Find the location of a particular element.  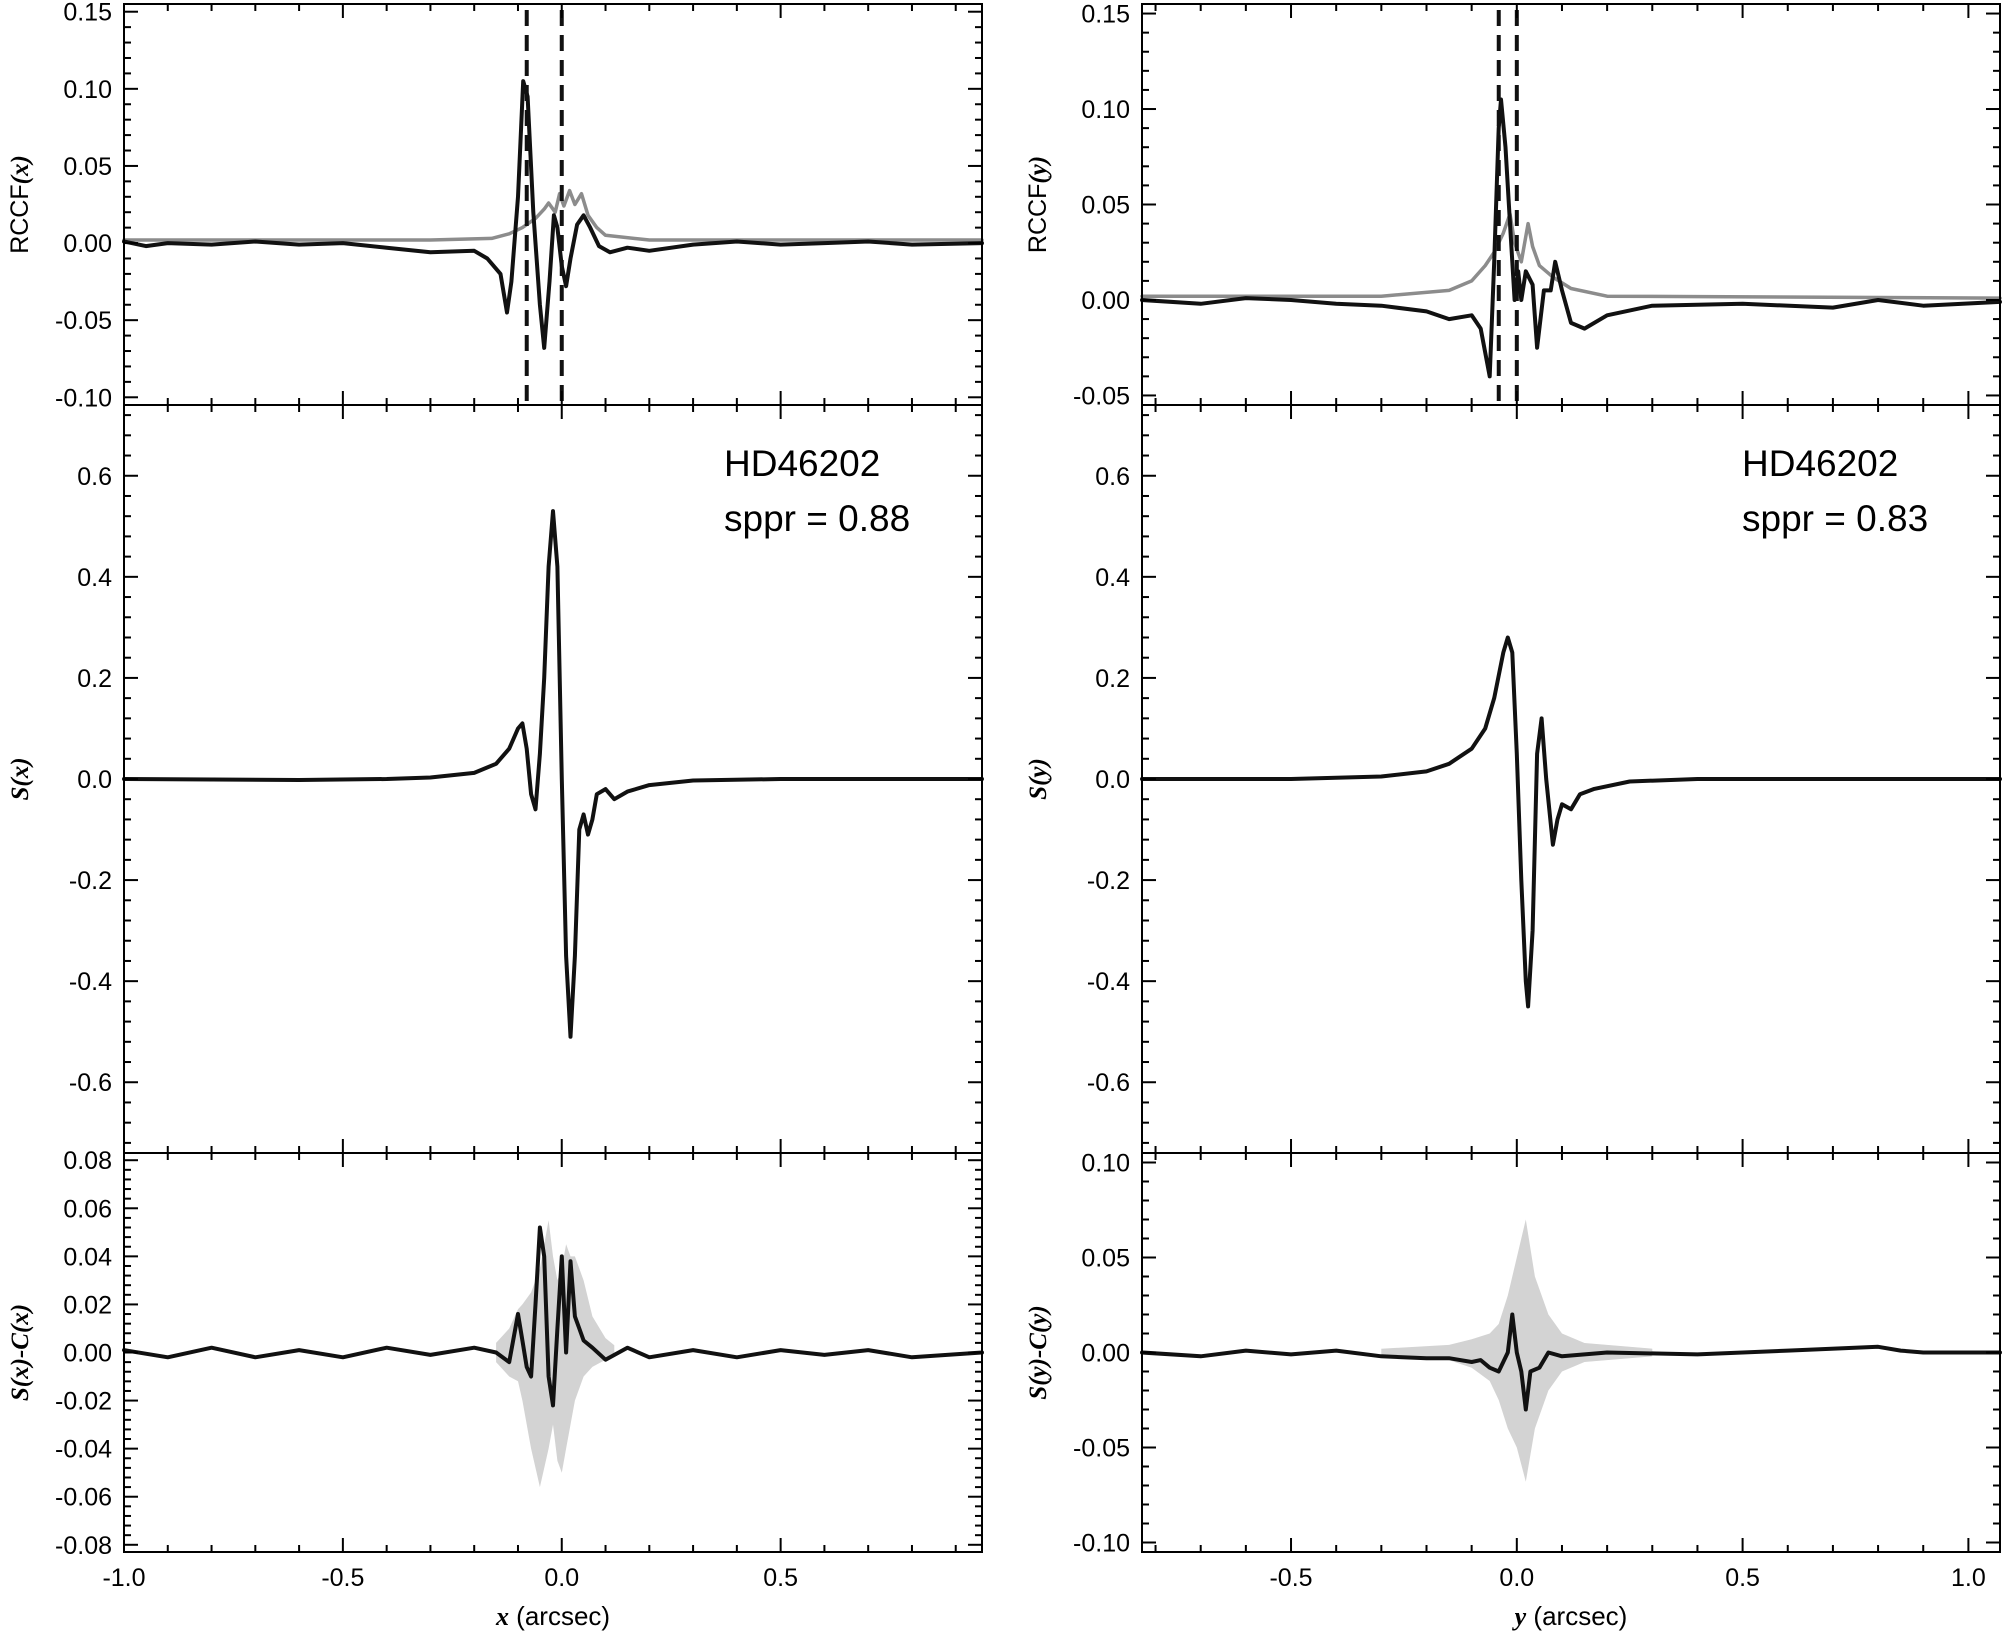

panel-y-column-resid: -0.10 -0.05 0.00 0.05 0.10 S(y)-C(y) is located at coordinates (1513, 1354).